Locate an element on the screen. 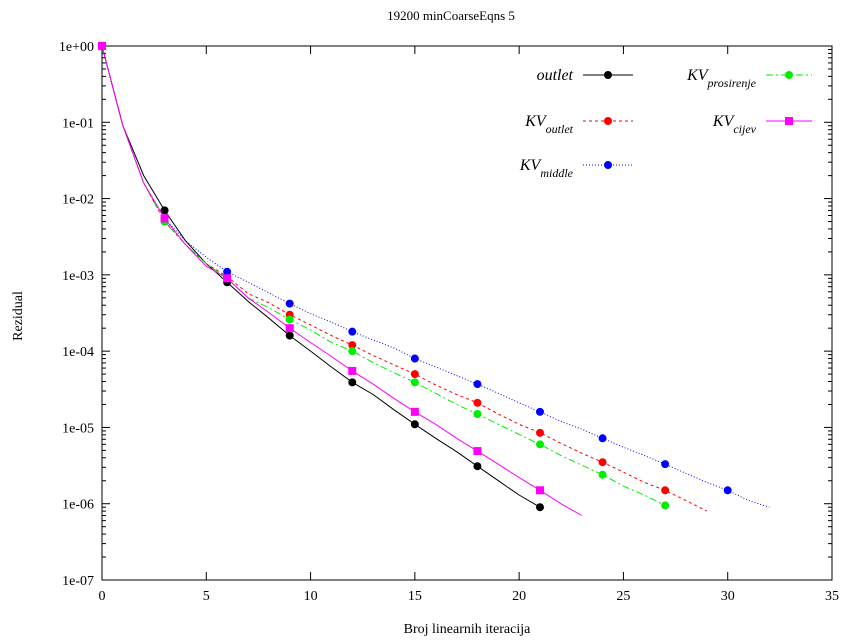  y-tick-label: 1e-04 is located at coordinates (78, 352).